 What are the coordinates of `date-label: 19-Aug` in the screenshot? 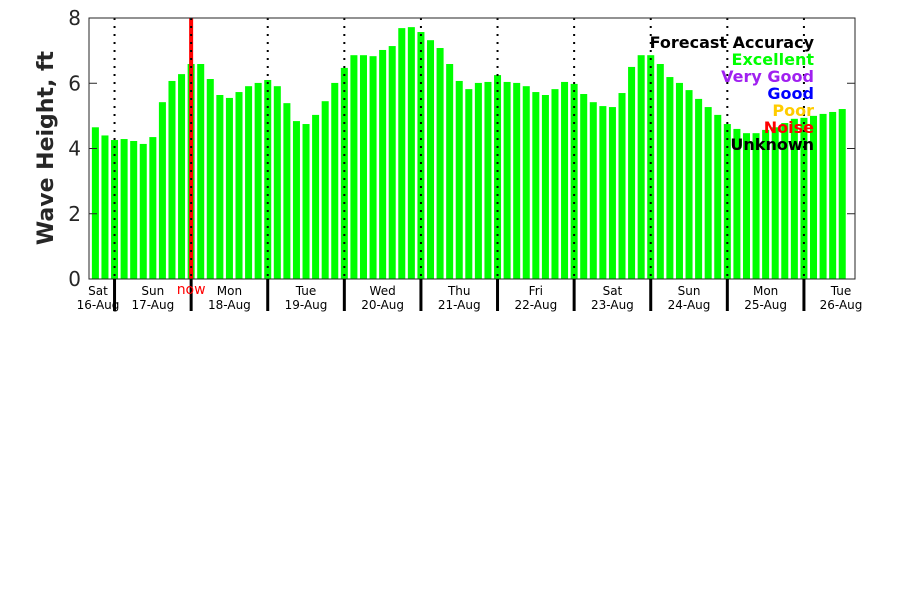 It's located at (306, 305).